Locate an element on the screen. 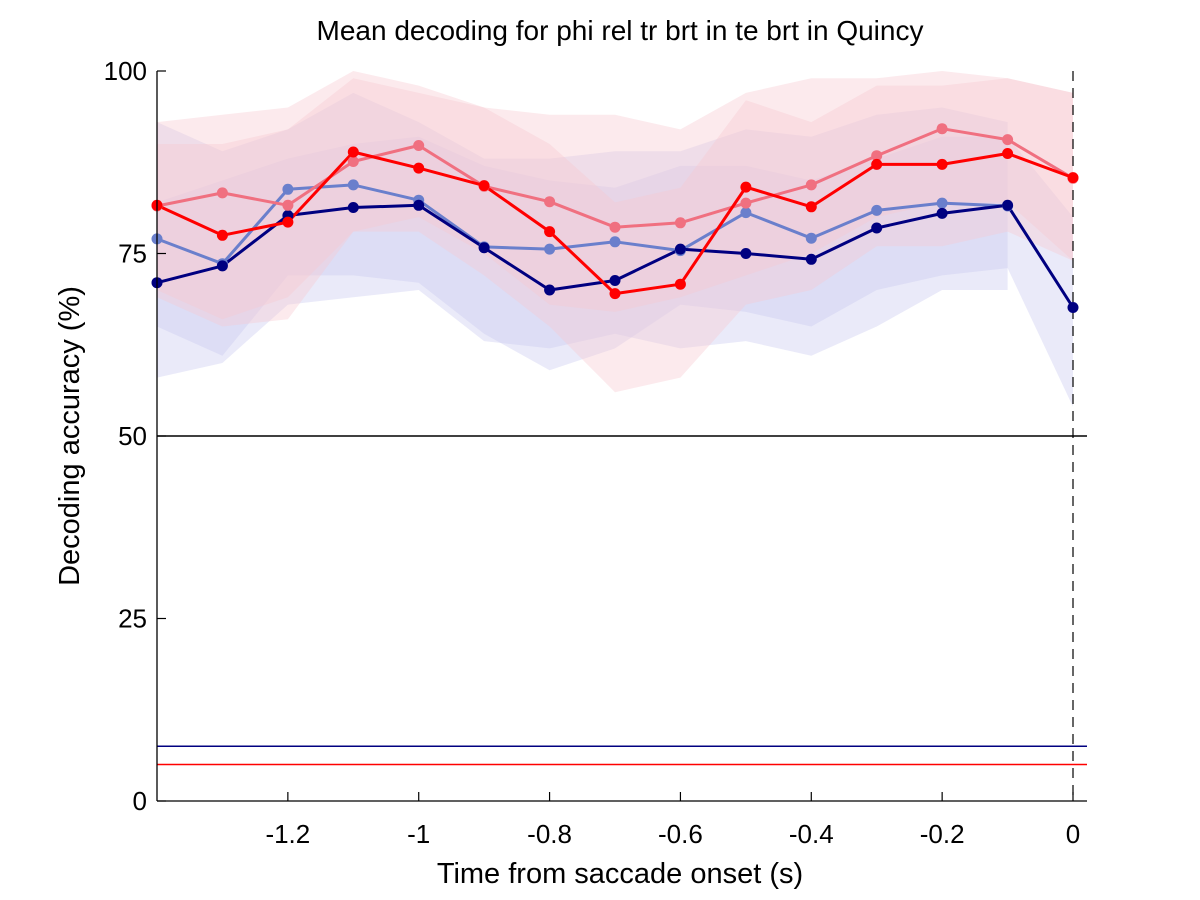 This screenshot has width=1200, height=900. x-tick-label: -1 is located at coordinates (418, 834).